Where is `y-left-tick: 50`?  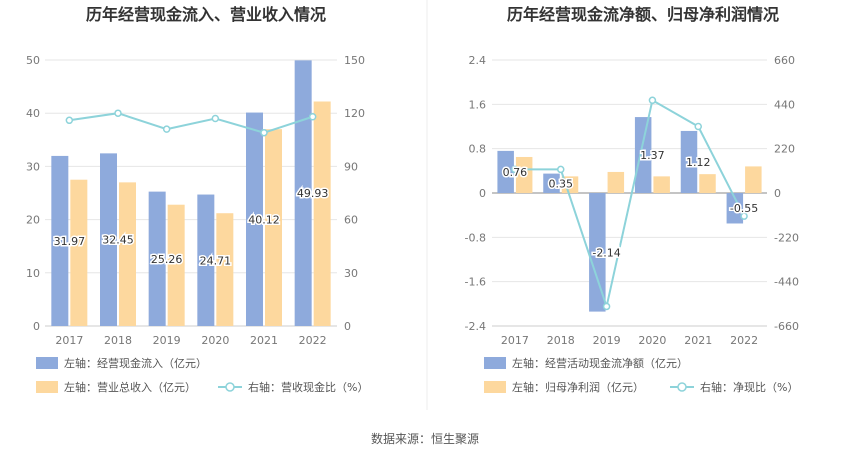 y-left-tick: 50 is located at coordinates (33, 60).